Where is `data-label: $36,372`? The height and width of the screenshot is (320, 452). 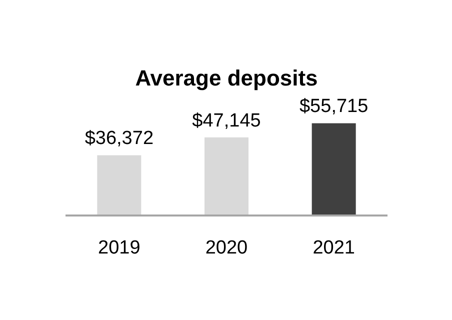
data-label: $36,372 is located at coordinates (119, 139).